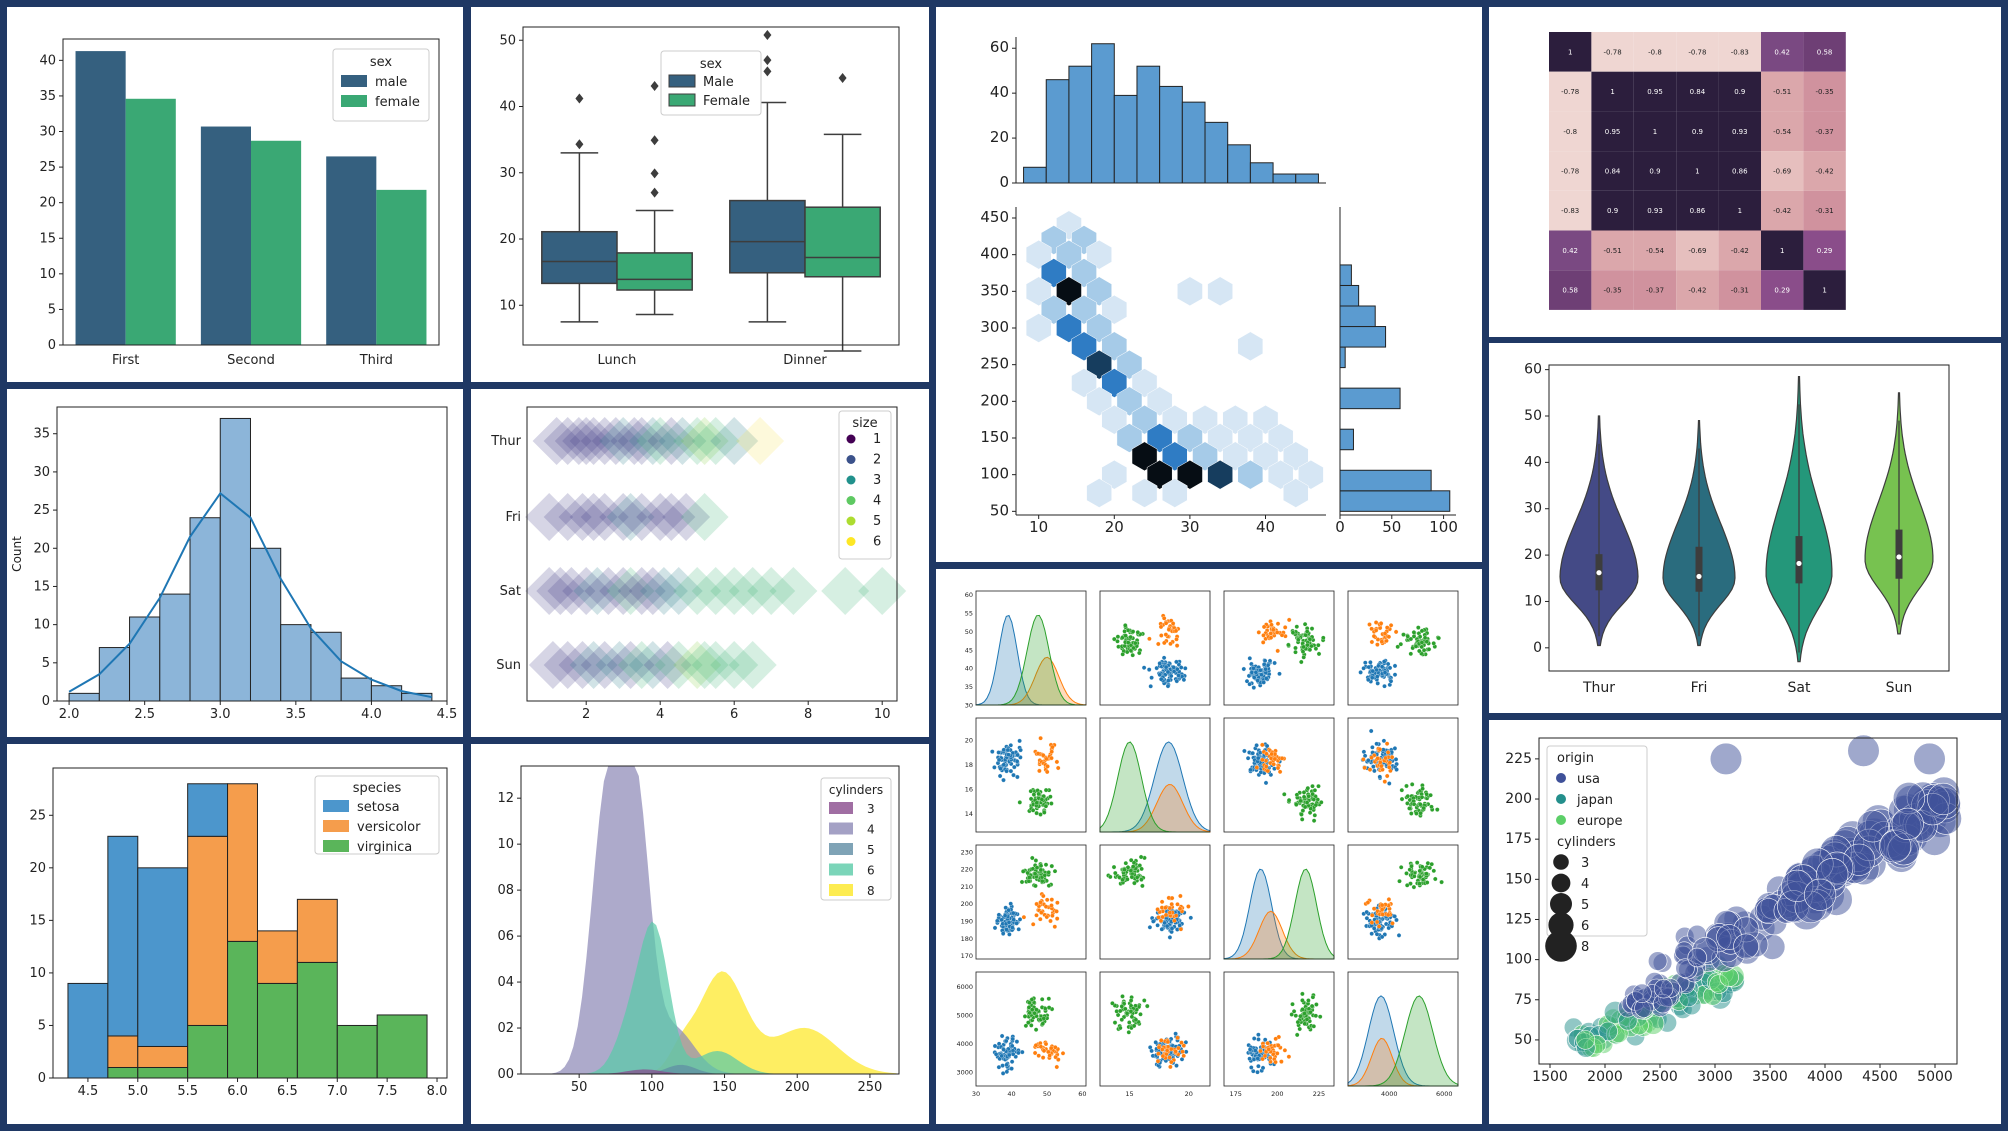 The height and width of the screenshot is (1131, 2008). I want to click on x-tick-label: 3.0, so click(220, 714).